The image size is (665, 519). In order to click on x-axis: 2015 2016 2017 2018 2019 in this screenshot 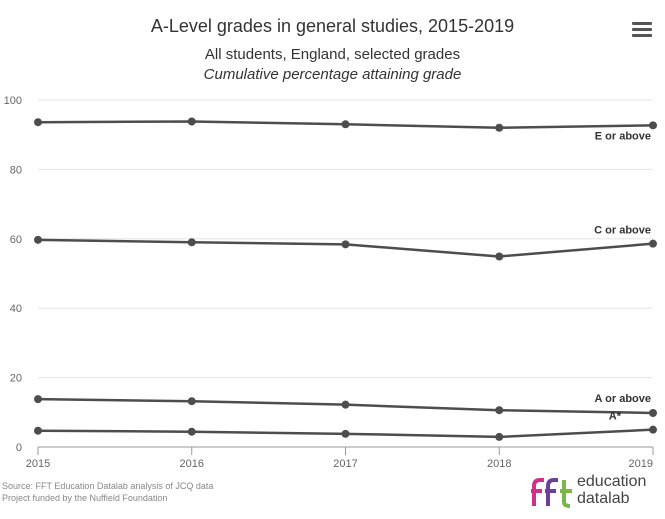, I will do `click(340, 458)`.